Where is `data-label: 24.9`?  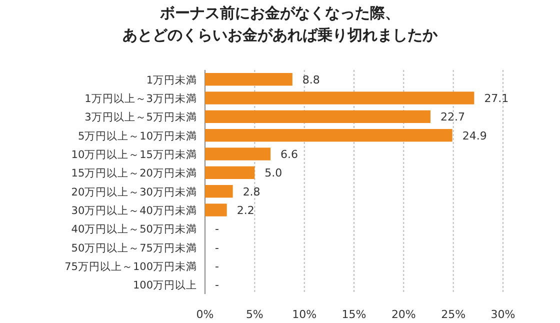 data-label: 24.9 is located at coordinates (474, 135).